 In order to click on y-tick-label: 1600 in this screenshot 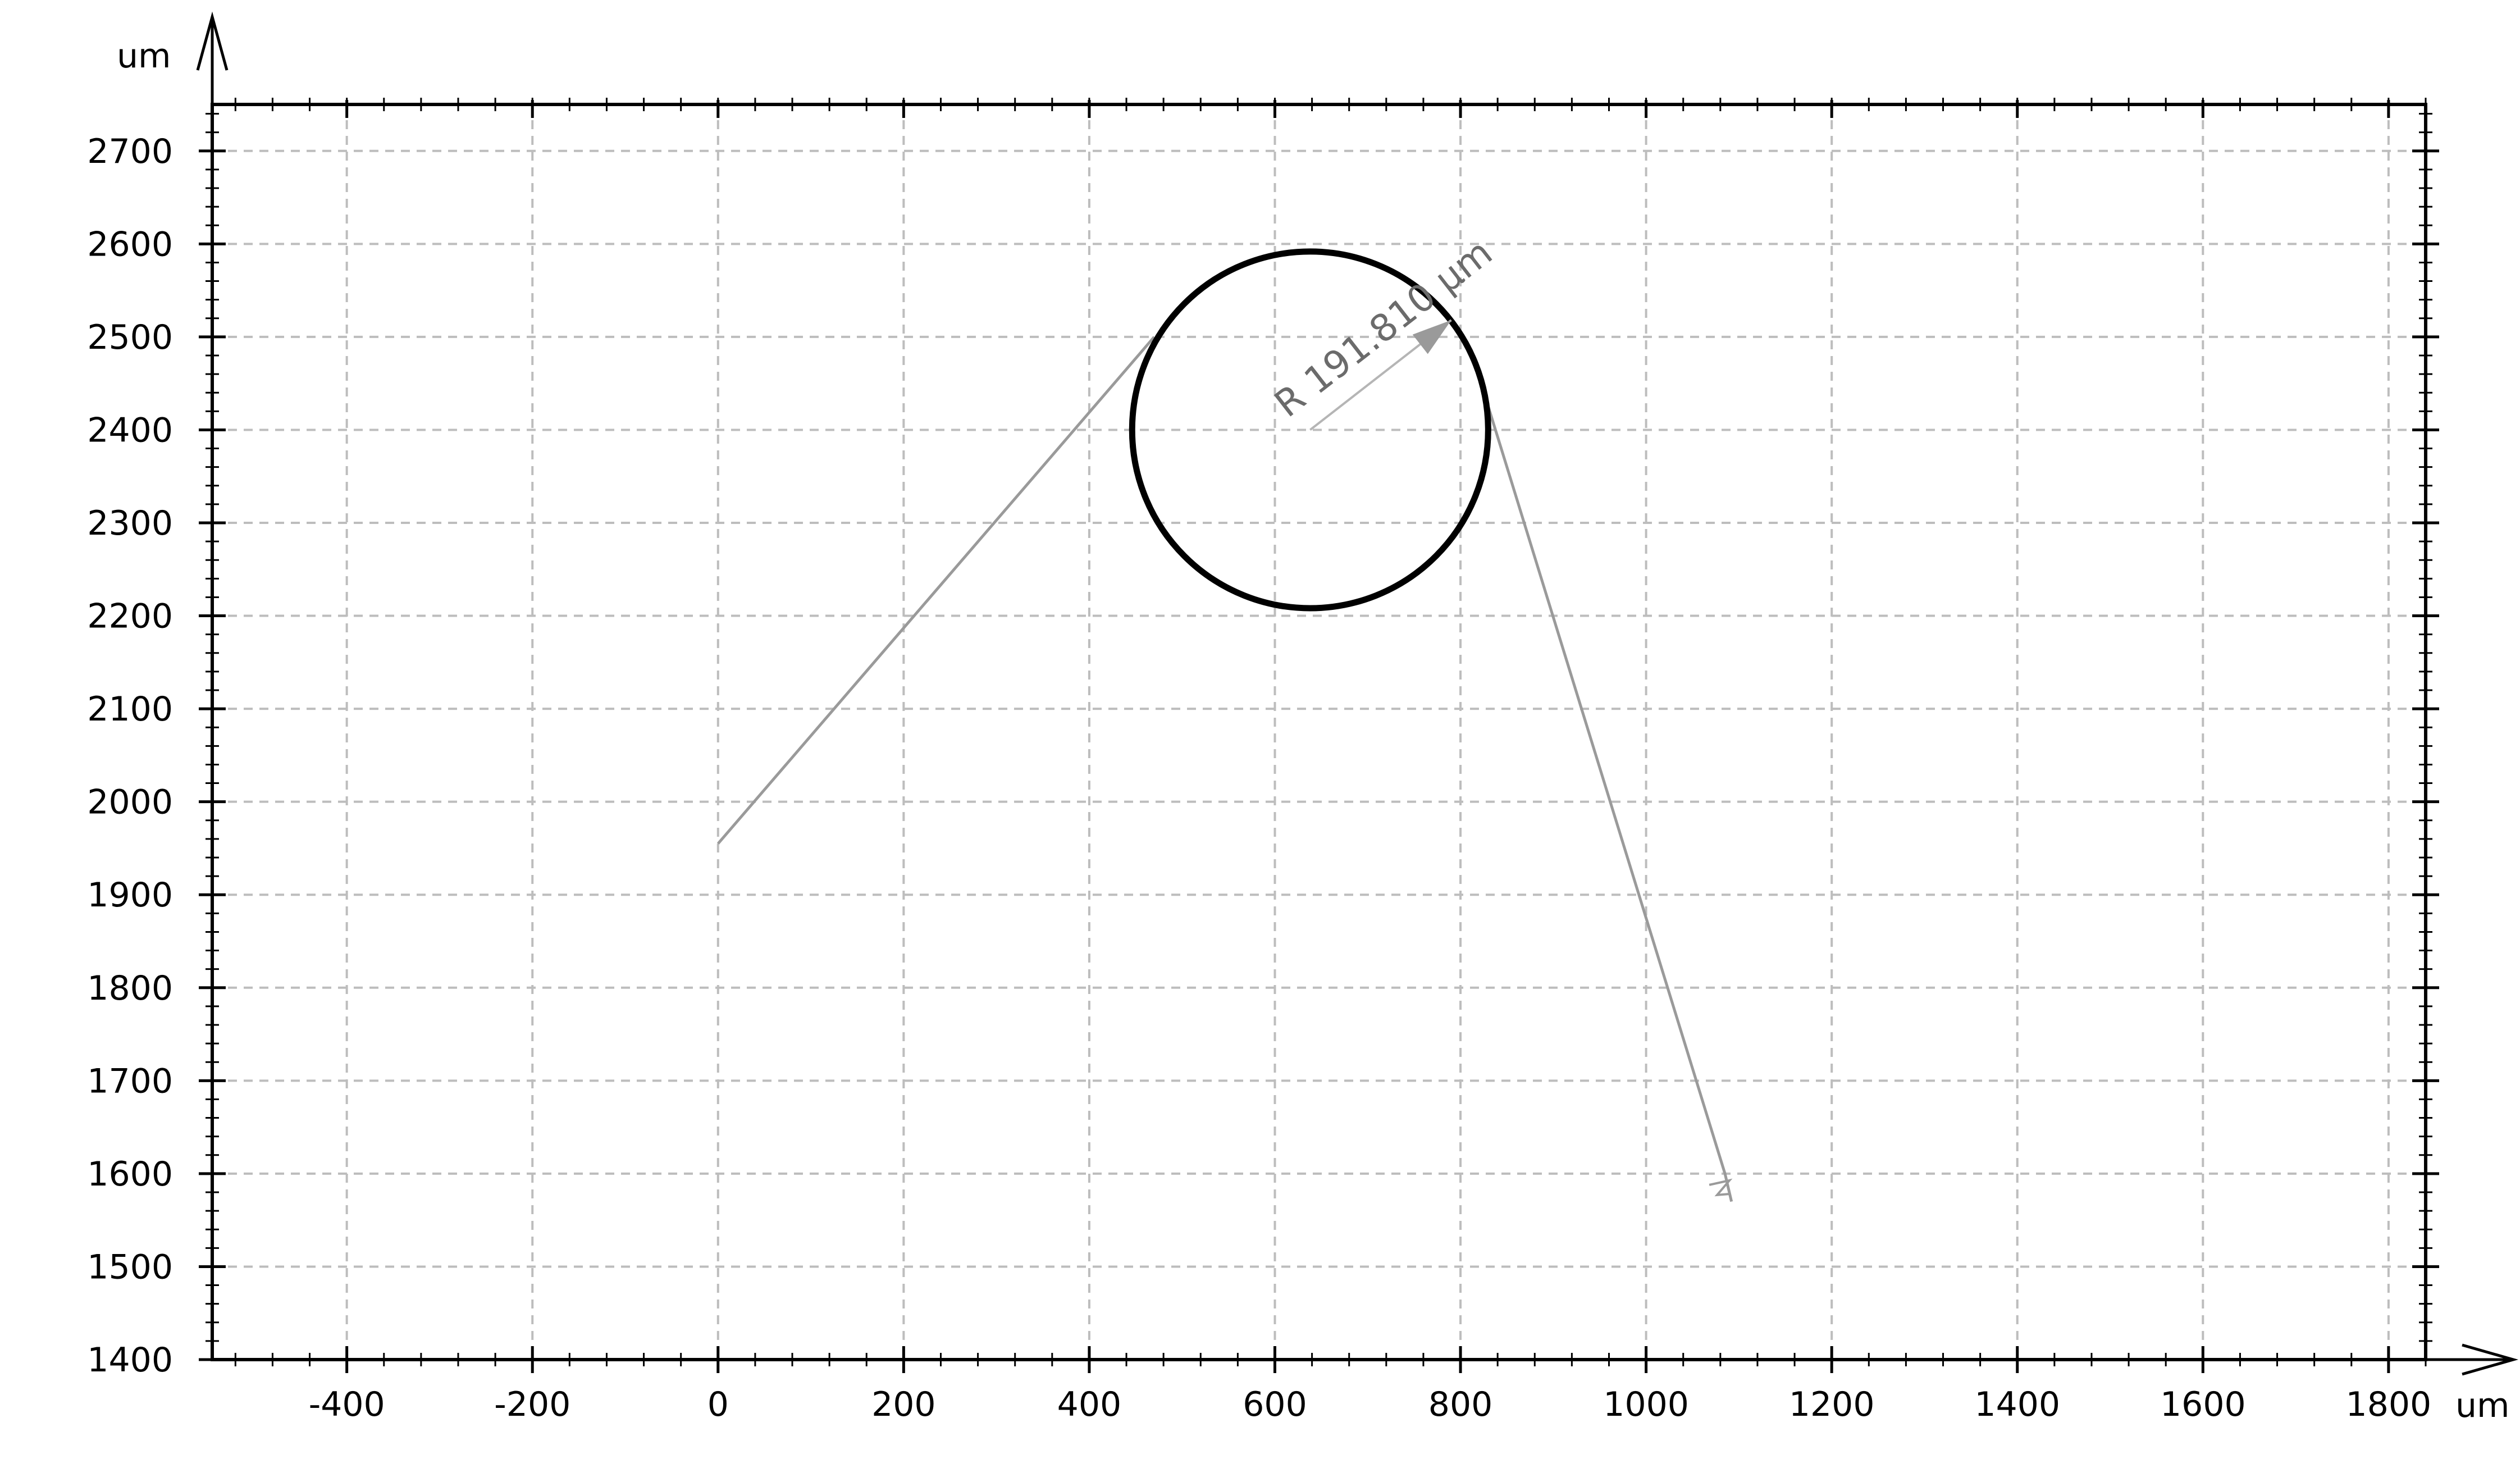, I will do `click(130, 1174)`.